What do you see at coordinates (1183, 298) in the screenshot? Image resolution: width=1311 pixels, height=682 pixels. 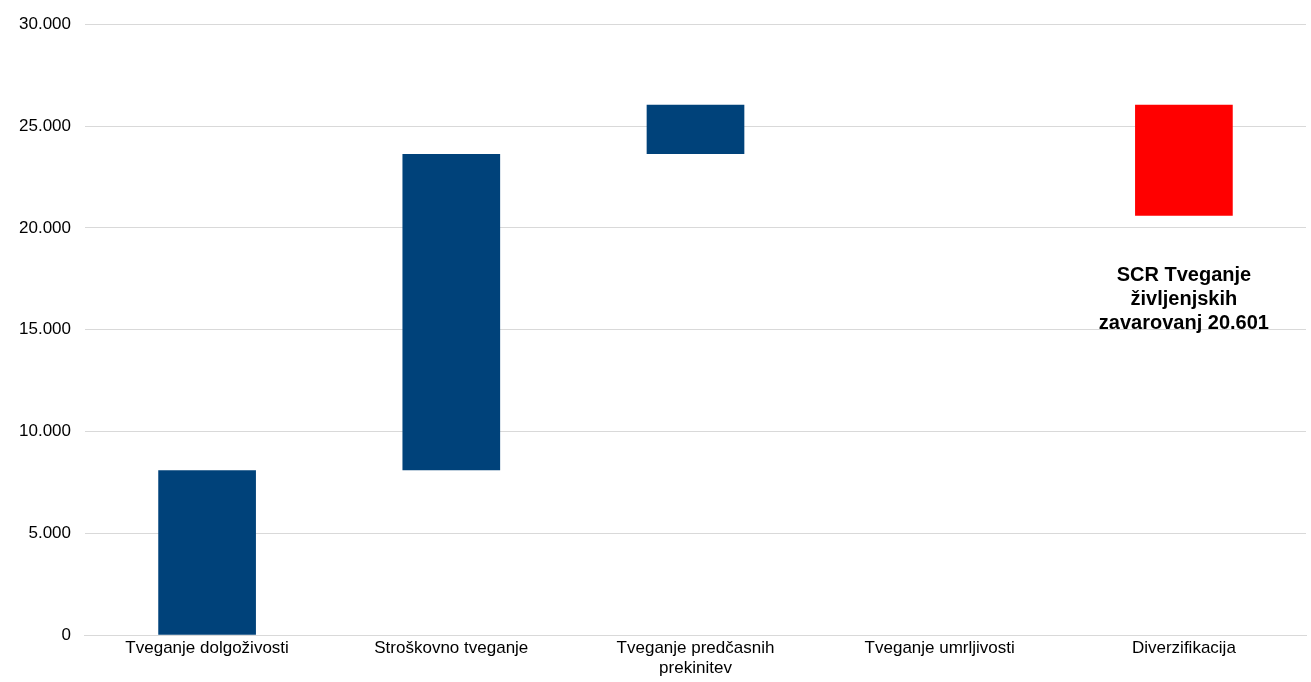 I see `annotation: SCR Tveganje življenjskih zavarovanj 20.601` at bounding box center [1183, 298].